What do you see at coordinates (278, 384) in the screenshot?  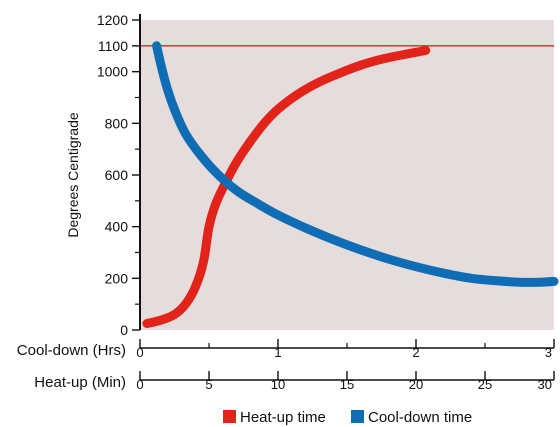 I see `x-tick-label: 10` at bounding box center [278, 384].